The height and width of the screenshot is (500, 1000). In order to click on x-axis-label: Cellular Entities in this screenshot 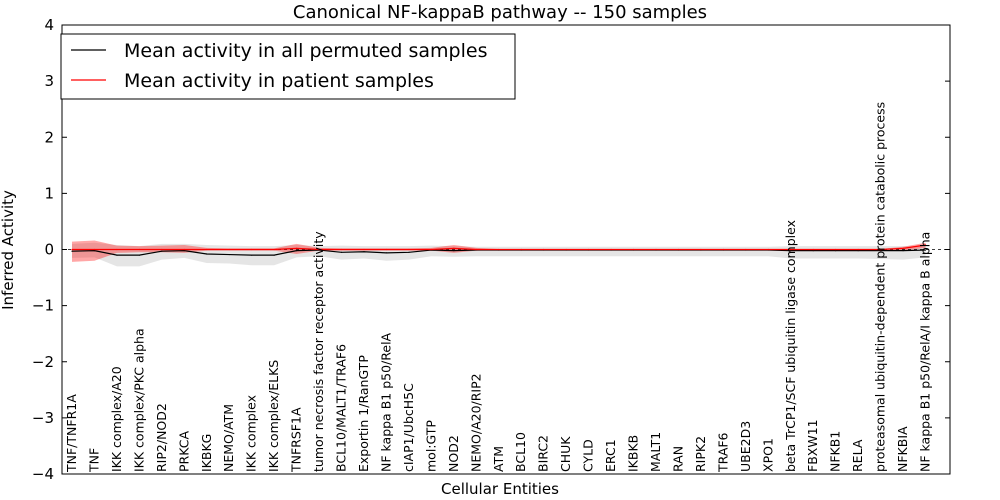, I will do `click(500, 489)`.